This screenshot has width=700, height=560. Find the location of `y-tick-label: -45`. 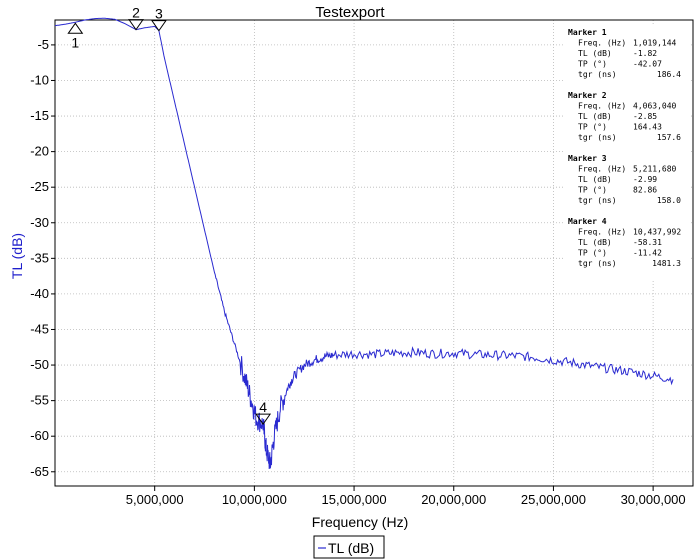

y-tick-label: -45 is located at coordinates (39, 328).